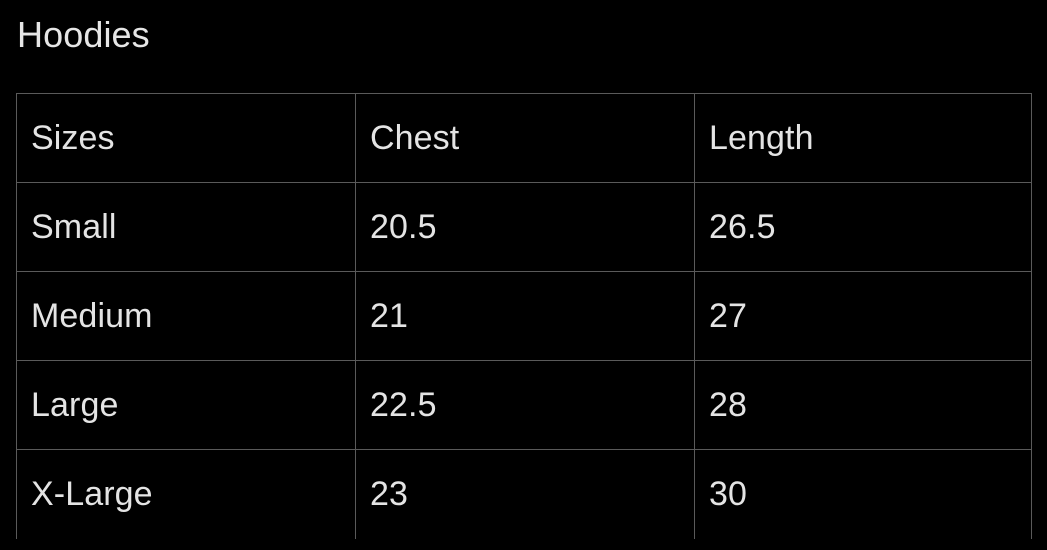 The height and width of the screenshot is (550, 1047). What do you see at coordinates (863, 405) in the screenshot?
I see `cell-length: 28` at bounding box center [863, 405].